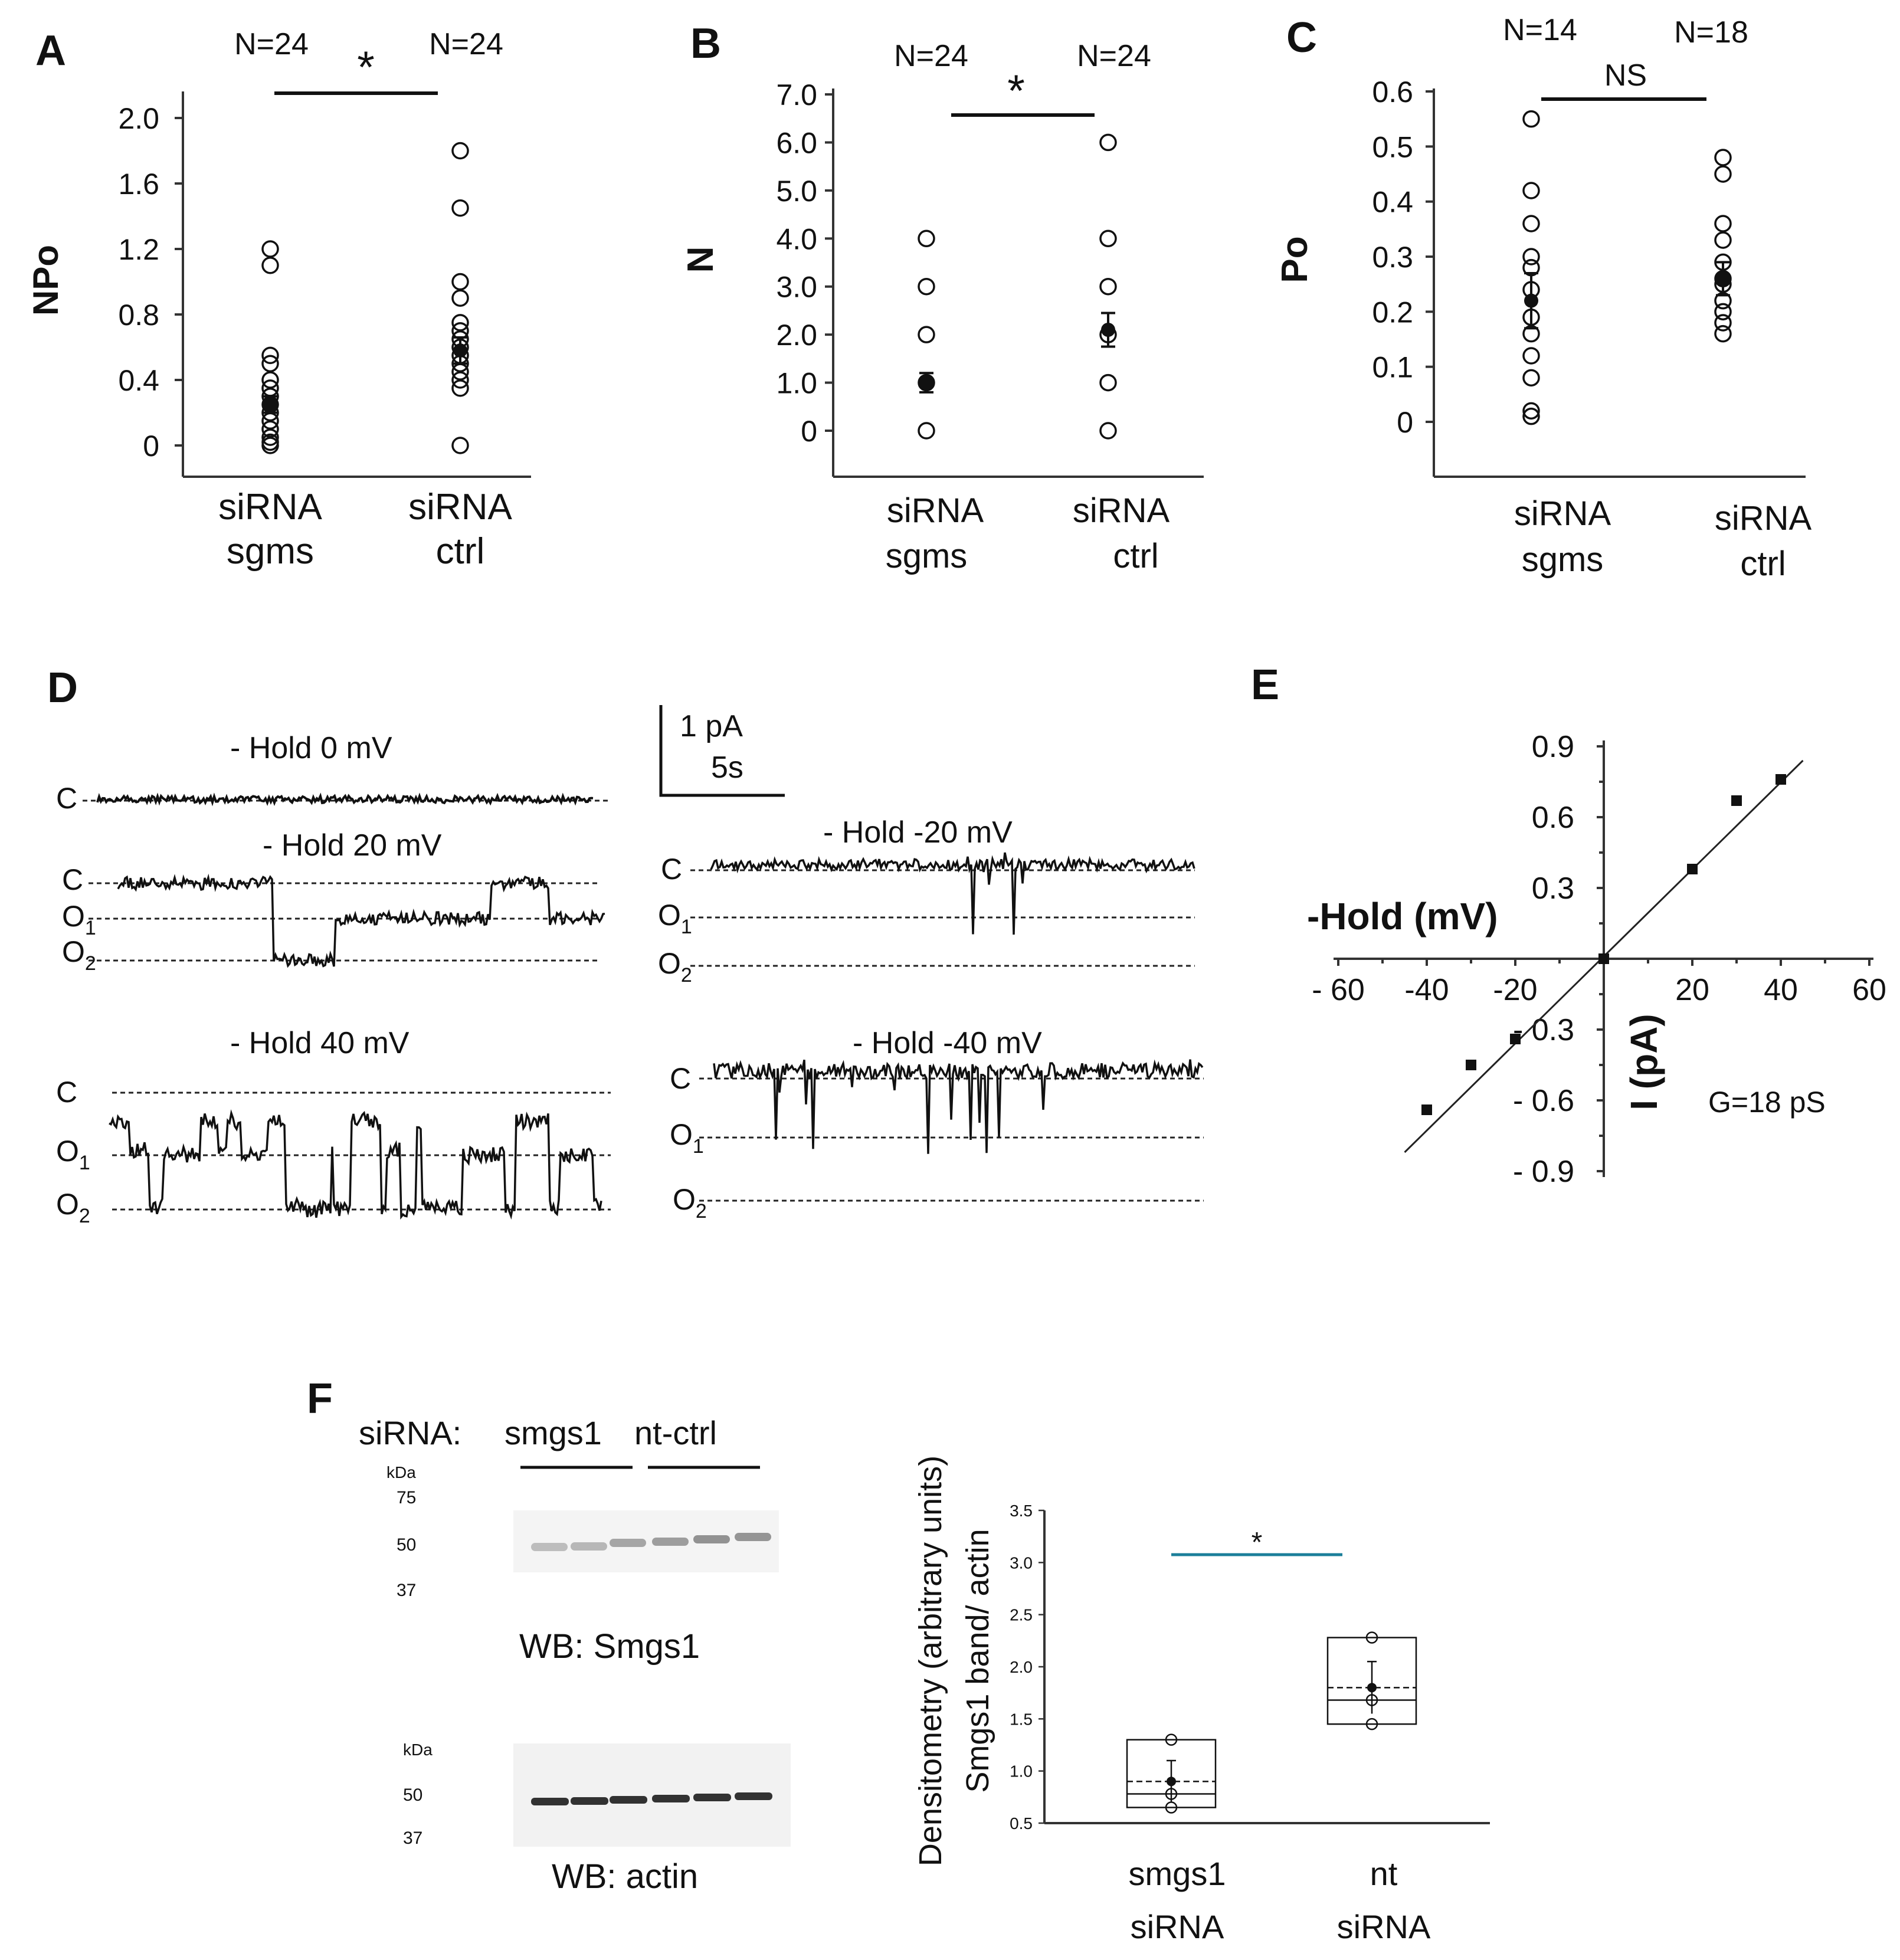  I want to click on panel-b-points, so click(1017, 286).